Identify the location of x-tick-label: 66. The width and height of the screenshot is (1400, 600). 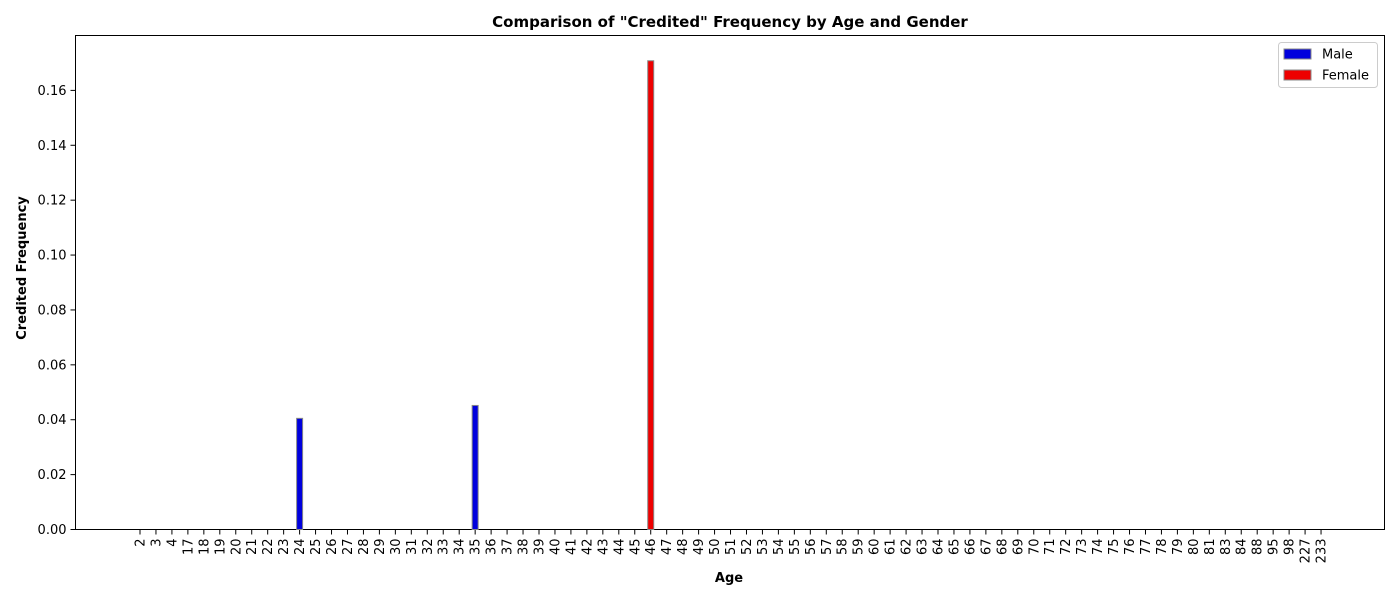
(970, 547).